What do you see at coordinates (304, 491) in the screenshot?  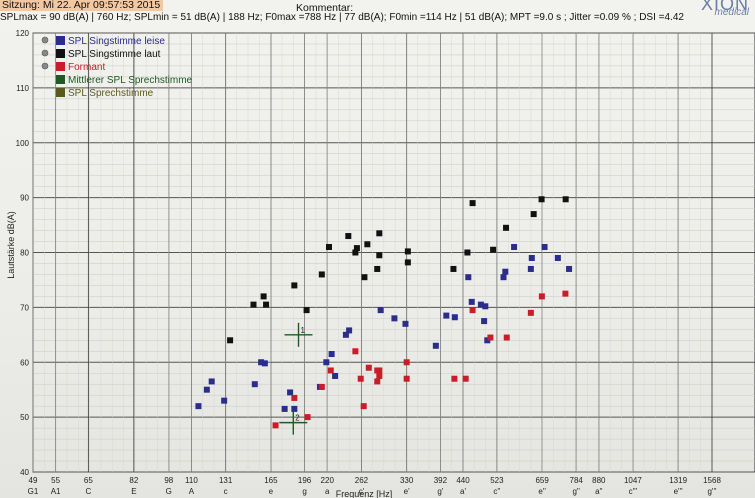 I see `x-tick-note: g` at bounding box center [304, 491].